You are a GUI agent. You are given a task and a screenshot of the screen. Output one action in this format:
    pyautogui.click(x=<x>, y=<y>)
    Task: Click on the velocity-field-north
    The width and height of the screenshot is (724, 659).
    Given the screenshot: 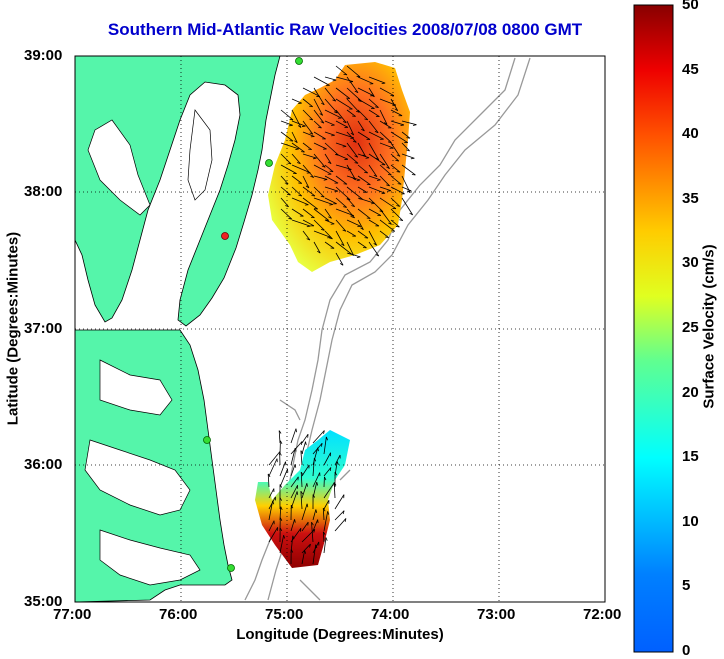 What is the action you would take?
    pyautogui.click(x=339, y=167)
    